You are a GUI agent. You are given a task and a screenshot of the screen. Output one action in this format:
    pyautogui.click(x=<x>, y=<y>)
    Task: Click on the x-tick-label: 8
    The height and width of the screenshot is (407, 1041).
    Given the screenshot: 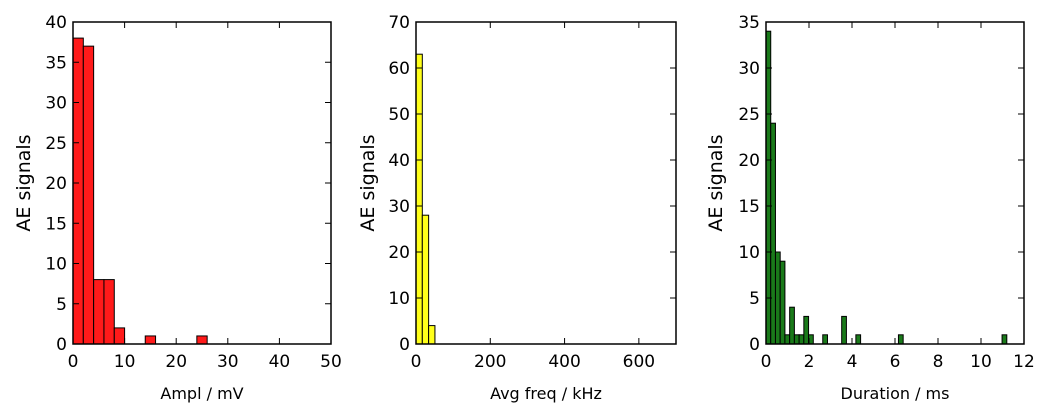 What is the action you would take?
    pyautogui.click(x=938, y=362)
    